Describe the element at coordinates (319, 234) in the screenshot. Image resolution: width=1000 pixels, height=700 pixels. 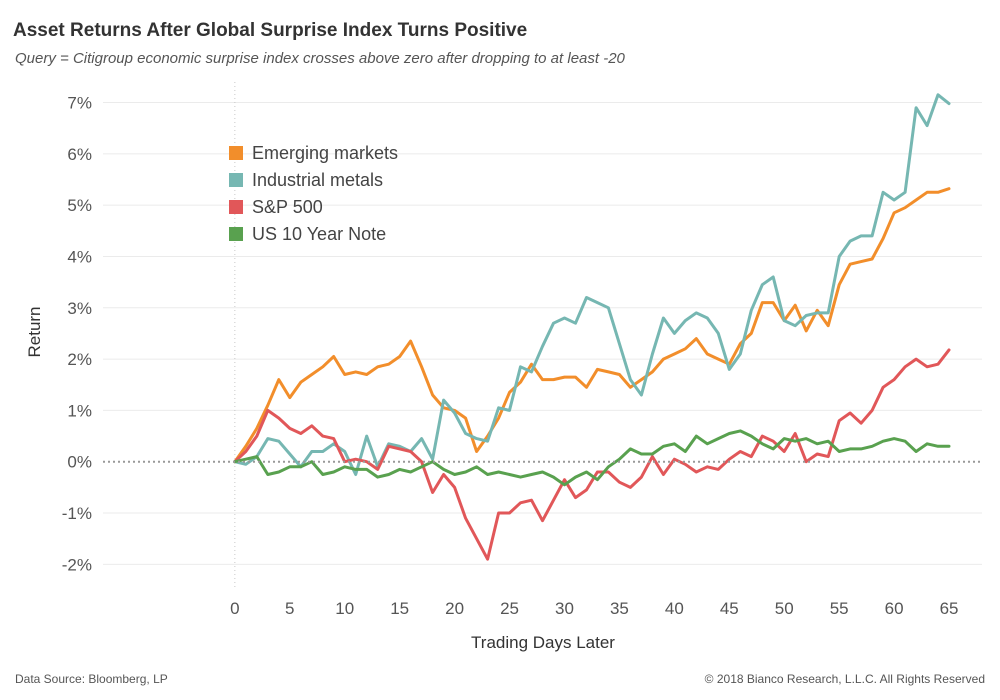
I see `legend-label: US 10 Year Note` at that location.